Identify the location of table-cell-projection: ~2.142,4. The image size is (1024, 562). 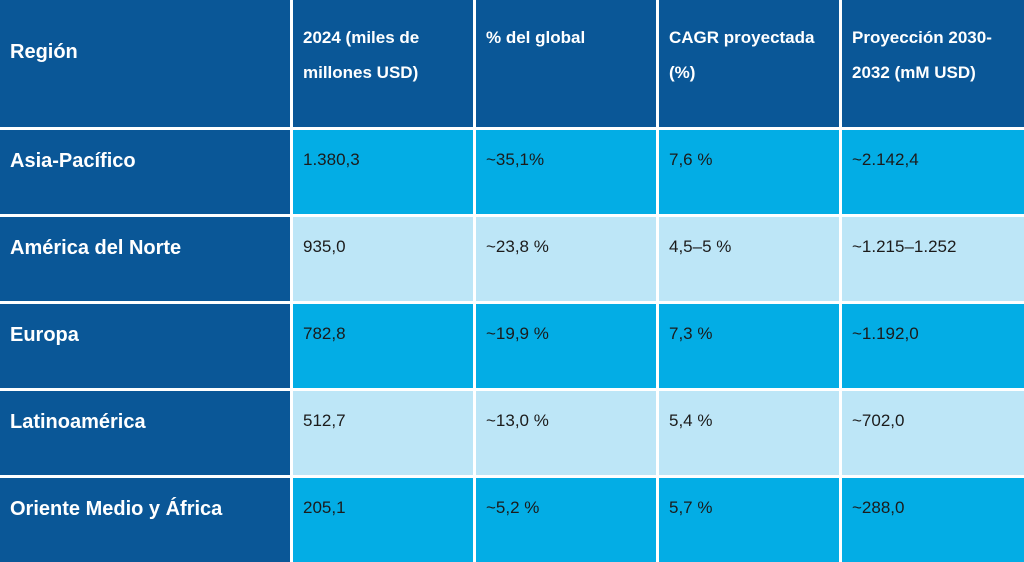
(933, 172).